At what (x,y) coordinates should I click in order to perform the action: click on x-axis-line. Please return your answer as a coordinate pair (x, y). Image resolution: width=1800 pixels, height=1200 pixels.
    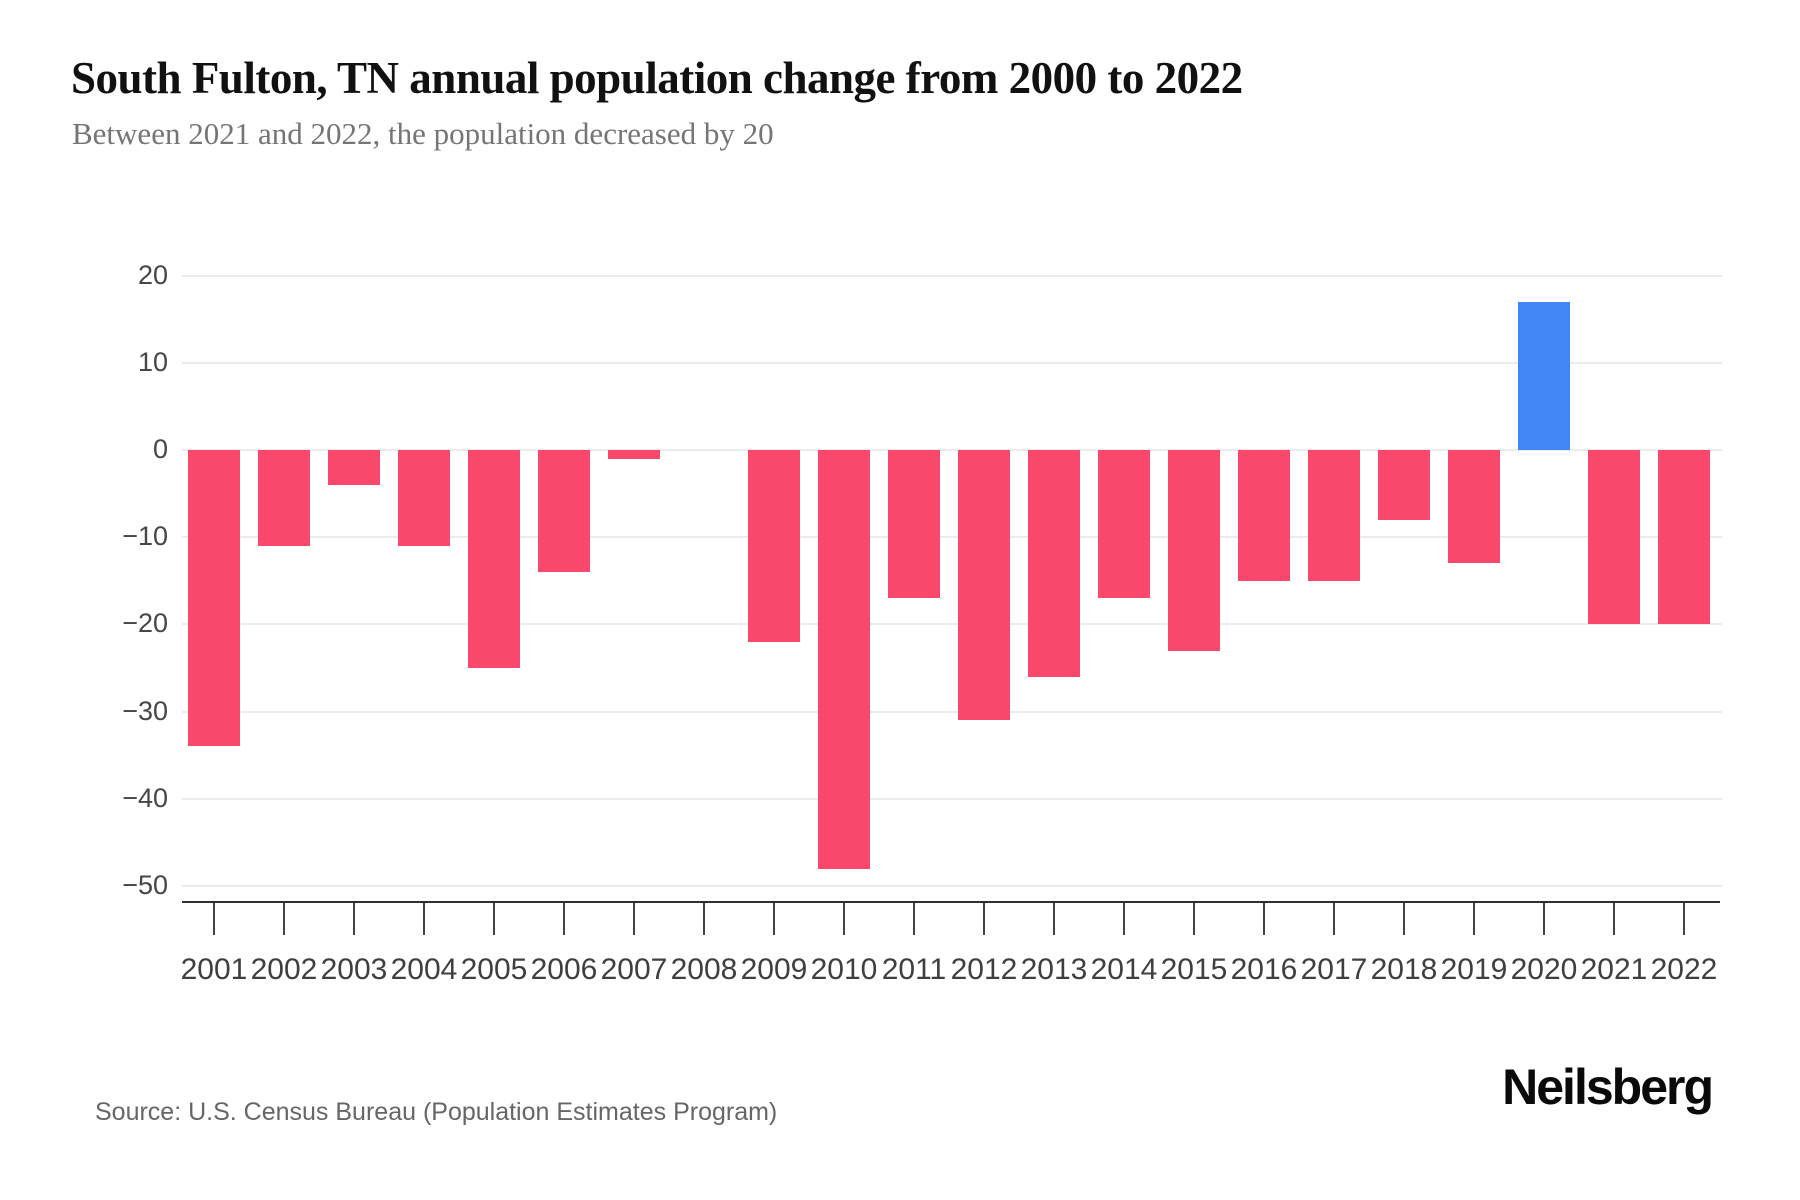
    Looking at the image, I should click on (951, 902).